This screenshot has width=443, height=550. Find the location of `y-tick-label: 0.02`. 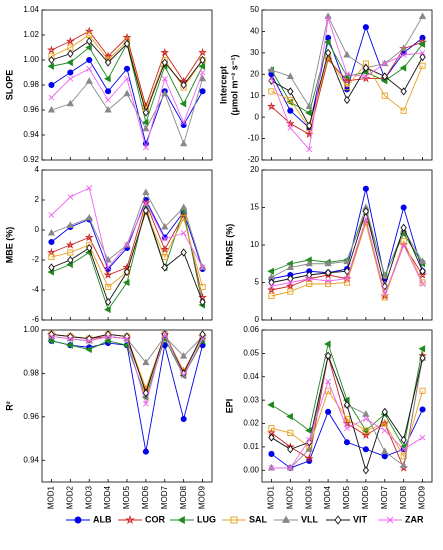

y-tick-label: 0.02 is located at coordinates (251, 423).